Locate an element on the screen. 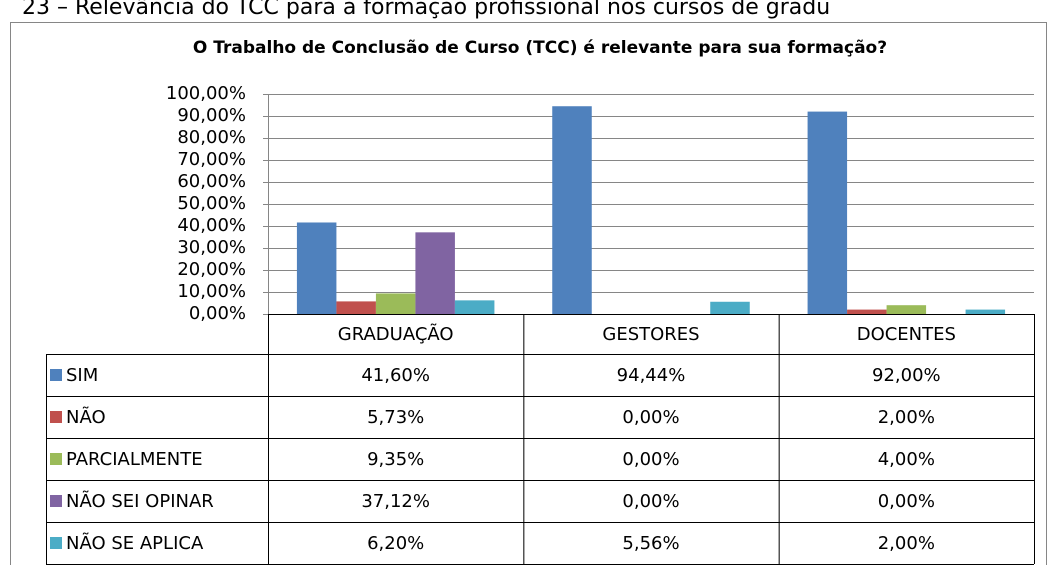 The width and height of the screenshot is (1058, 565). legend-label: NÃO is located at coordinates (86, 417).